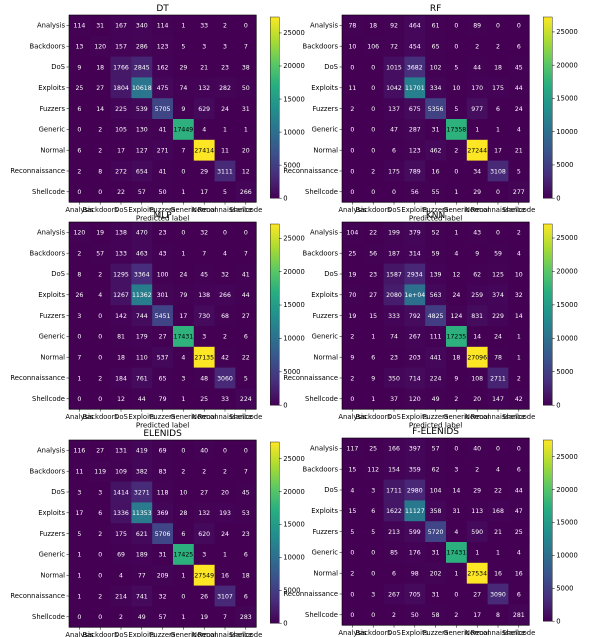 This screenshot has height=637, width=602. What do you see at coordinates (352, 26) in the screenshot?
I see `cell-value-label: 78` at bounding box center [352, 26].